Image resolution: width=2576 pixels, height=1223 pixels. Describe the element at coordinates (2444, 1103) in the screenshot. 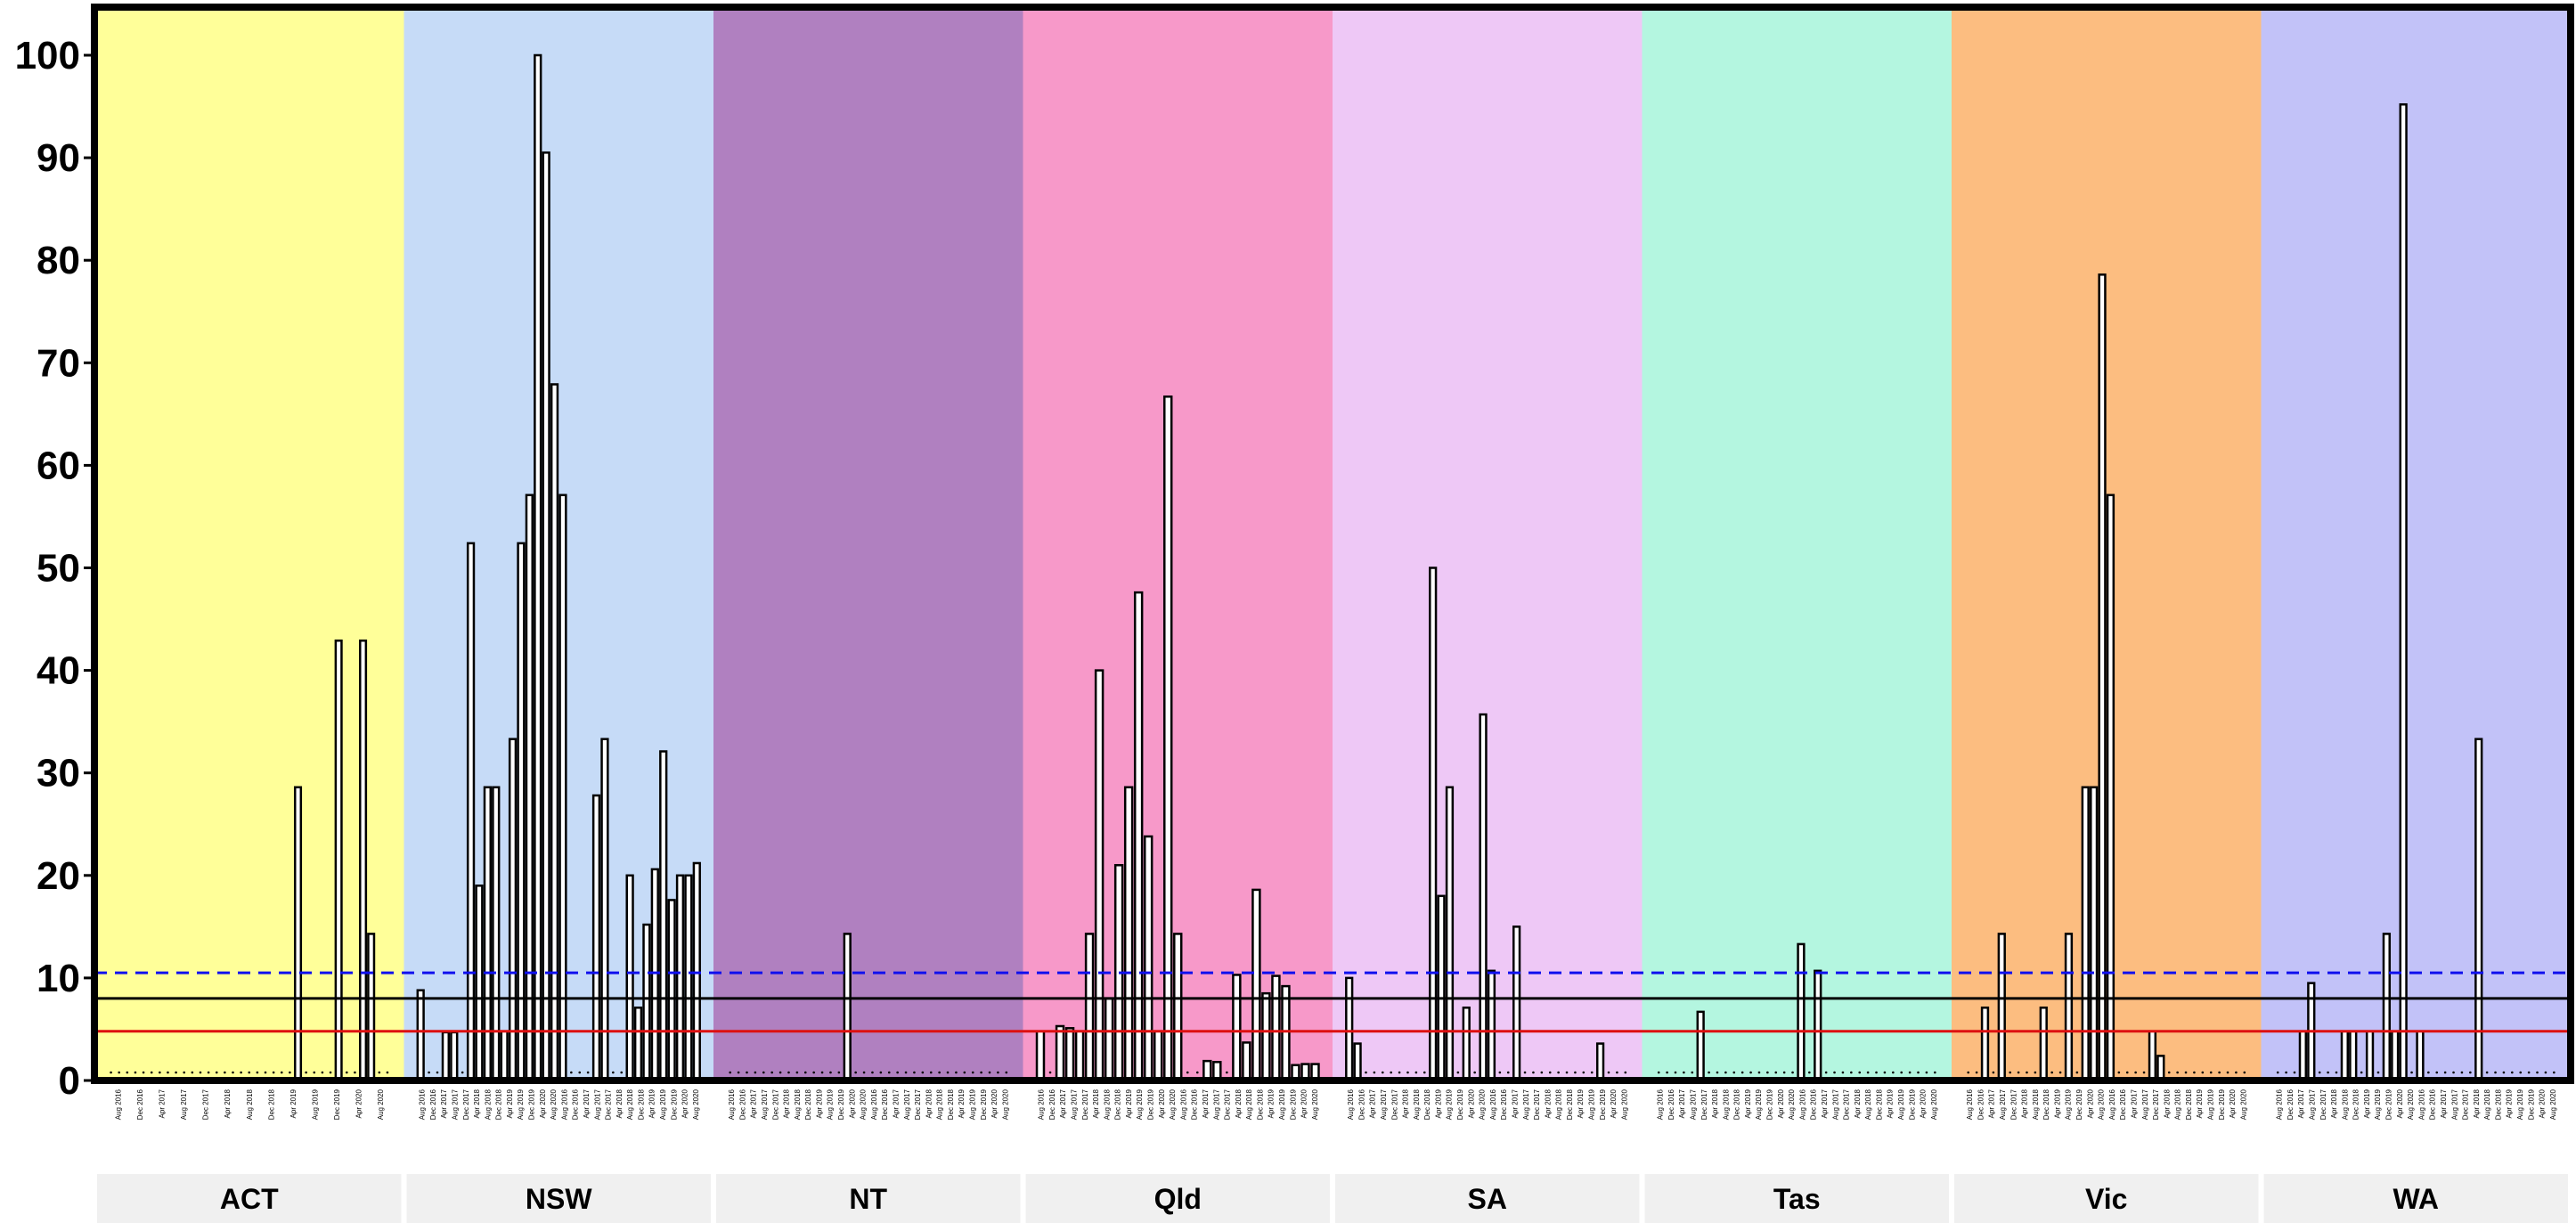

I see `x-tick-label-wa-15: Apr 2017` at that location.